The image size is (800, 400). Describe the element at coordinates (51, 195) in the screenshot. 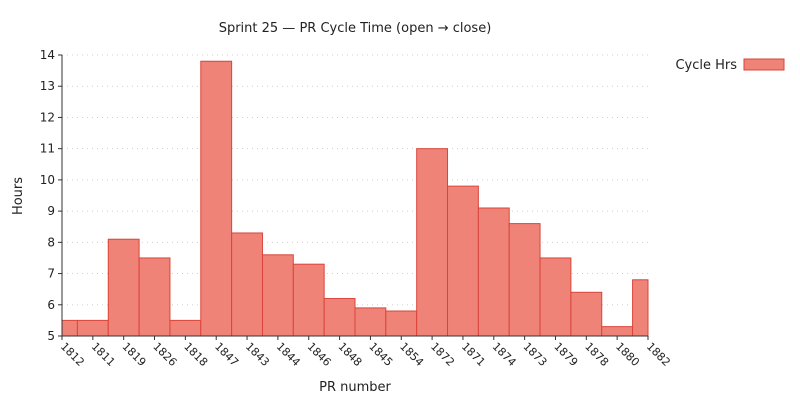

I see `y-ticks: 5 6 7 8 9 10 11 12 13 14` at that location.